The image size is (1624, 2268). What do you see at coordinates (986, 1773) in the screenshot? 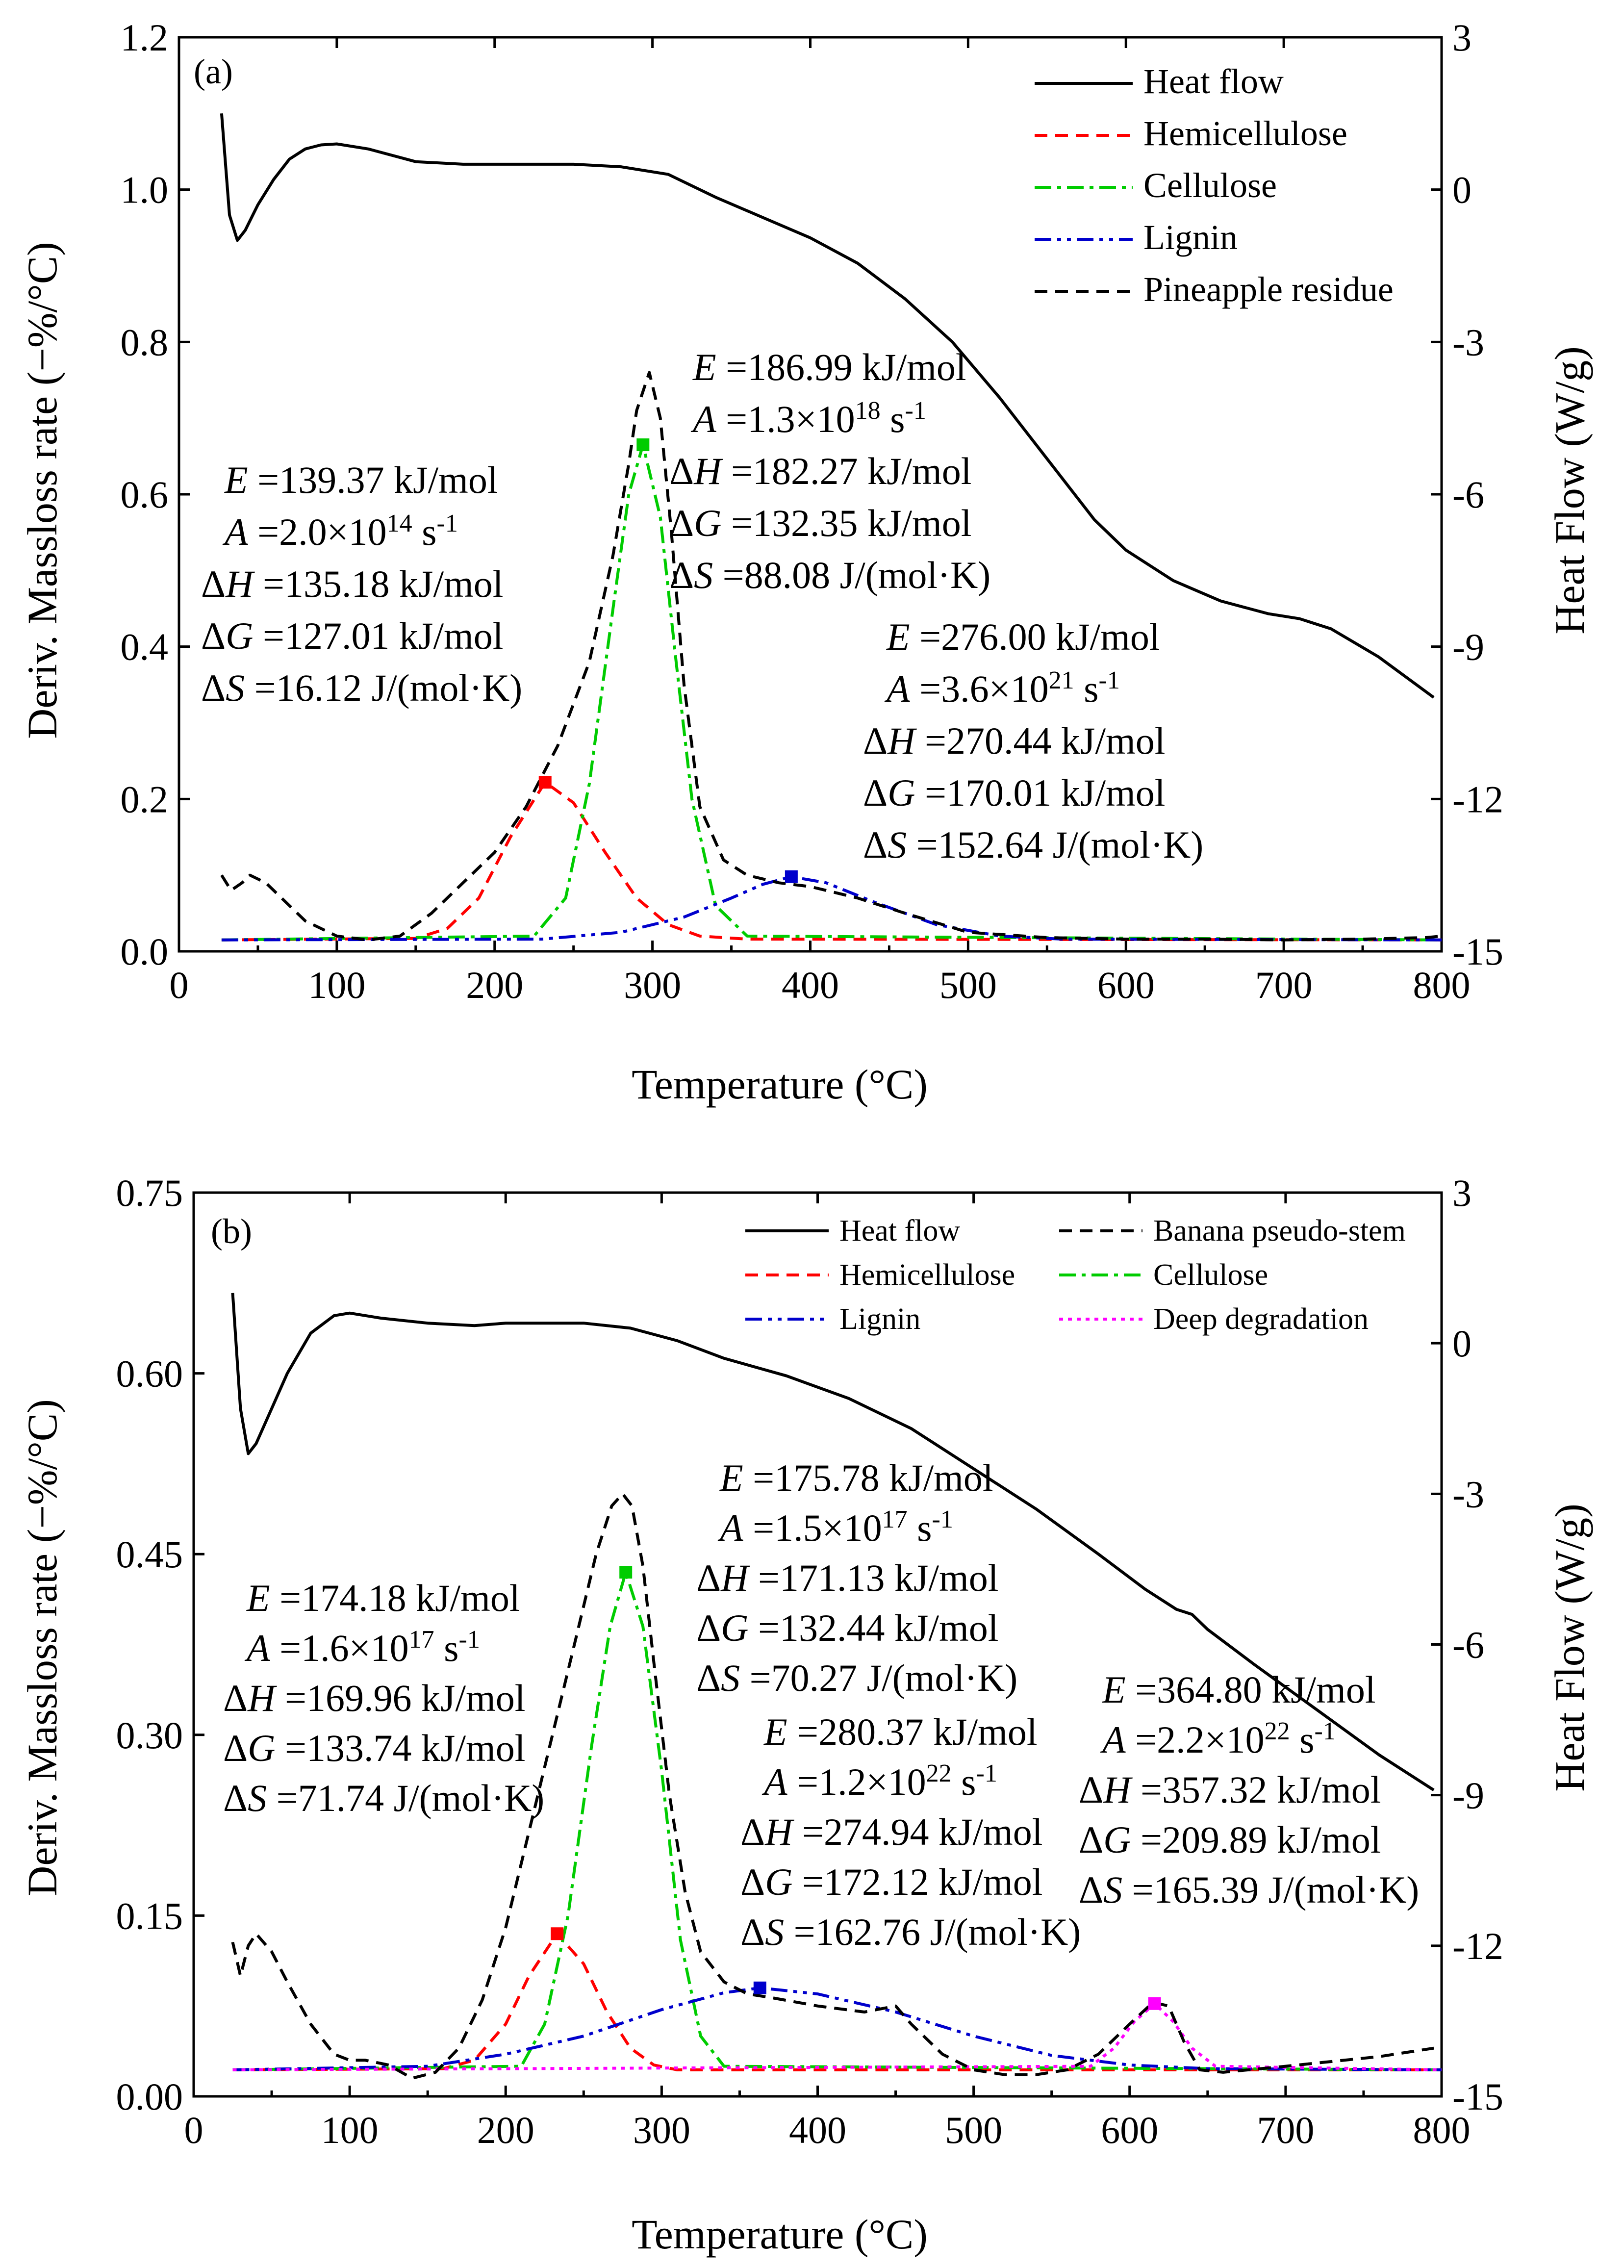
I see `anno-sup: -1` at bounding box center [986, 1773].